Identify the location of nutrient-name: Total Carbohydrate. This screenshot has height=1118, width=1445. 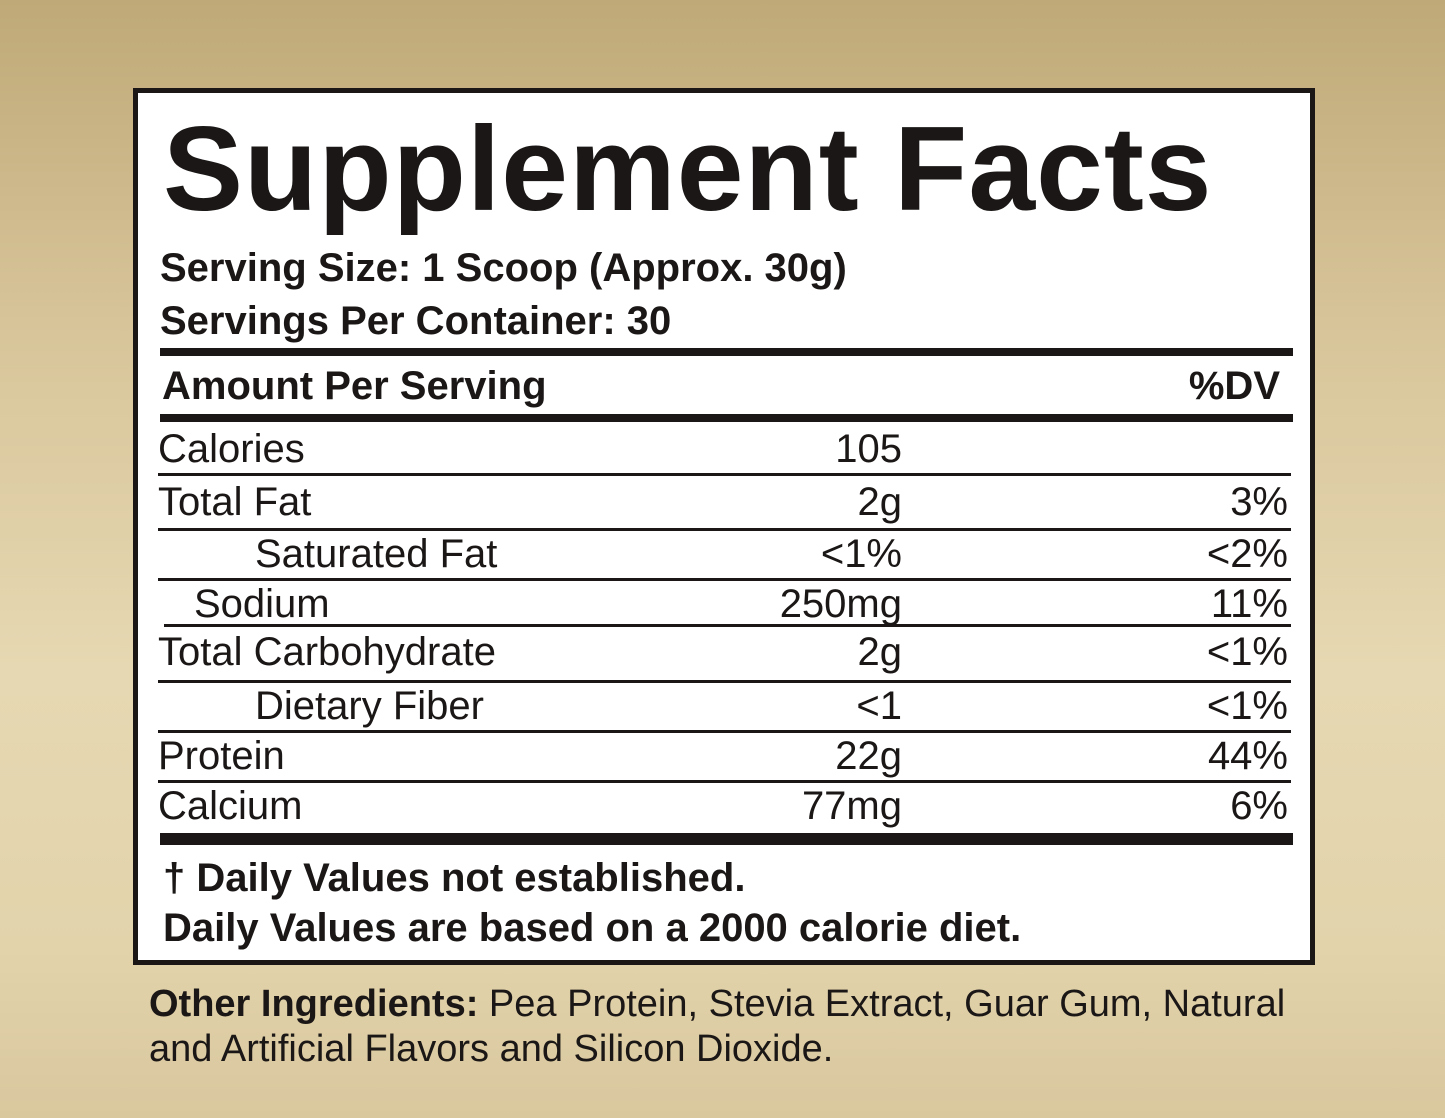
(327, 652).